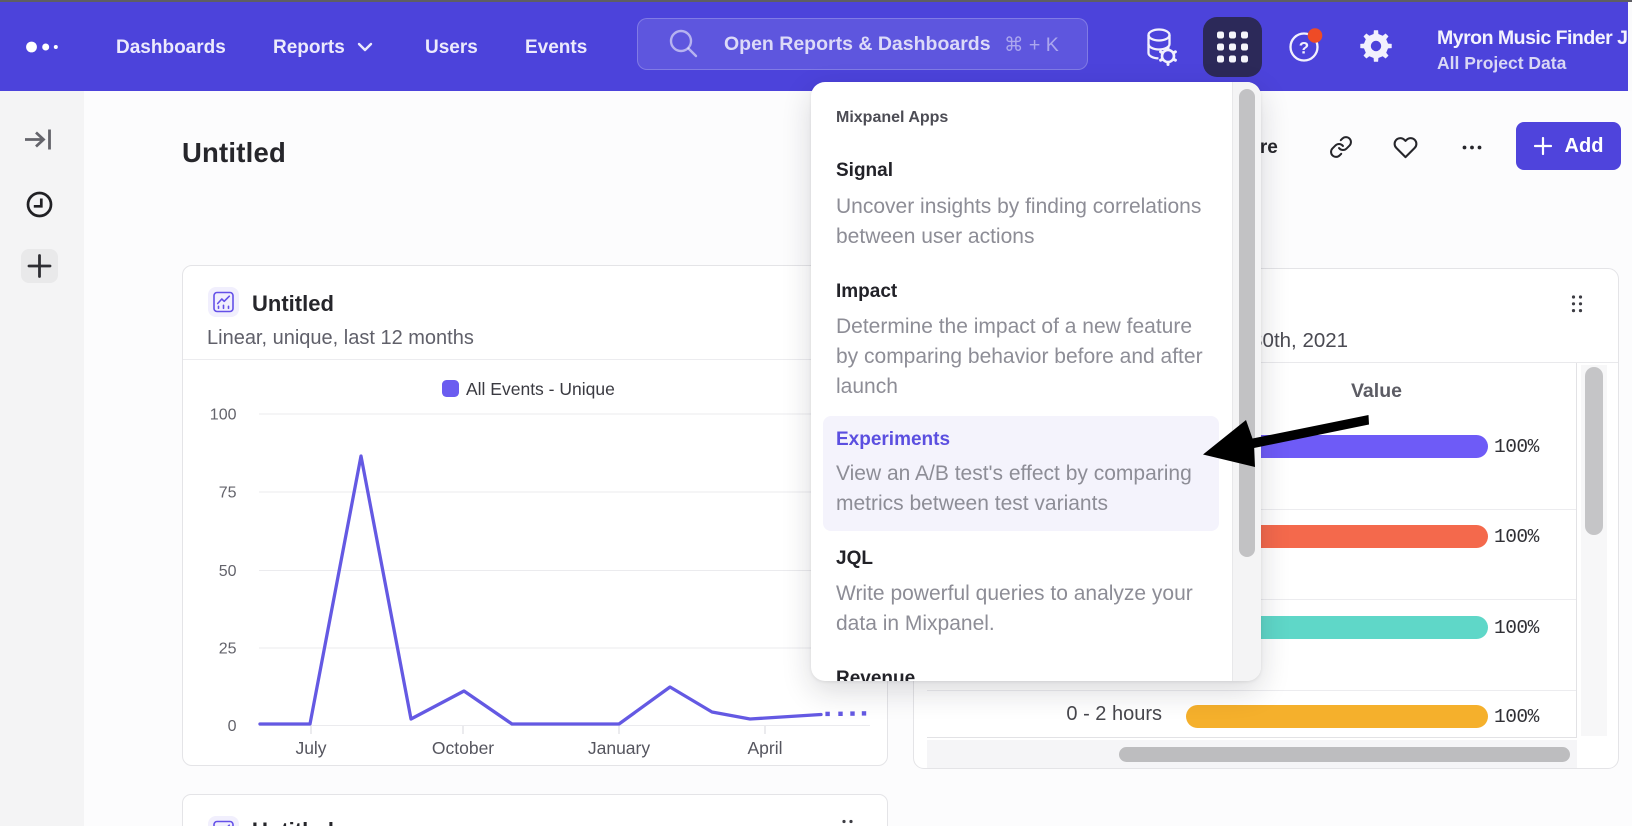  I want to click on svg-text: January, so click(619, 748).